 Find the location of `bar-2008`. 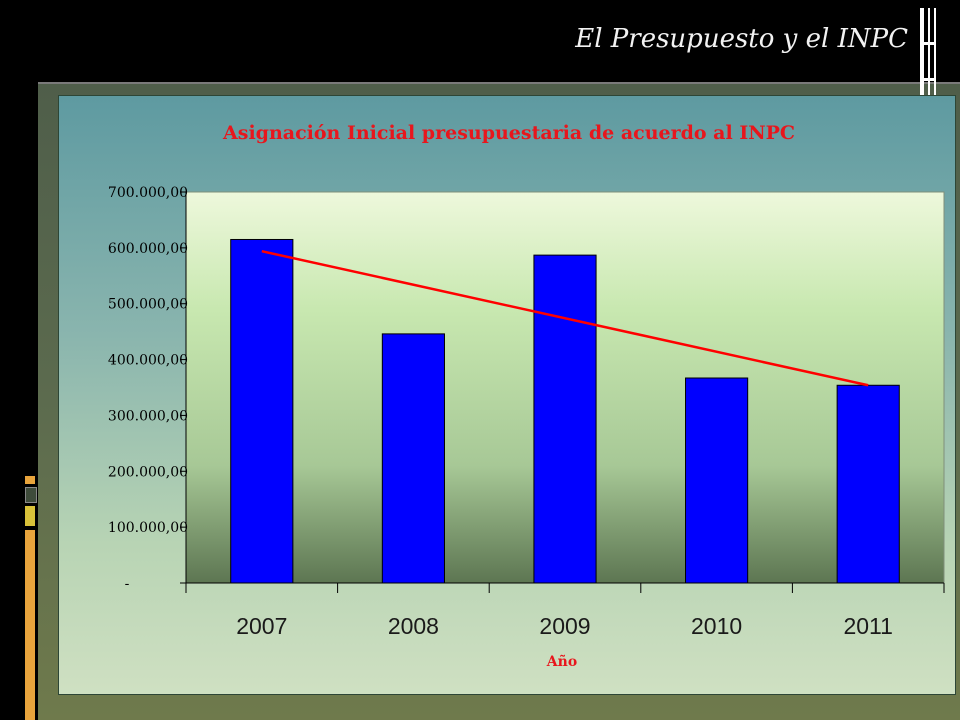

bar-2008 is located at coordinates (413, 458).